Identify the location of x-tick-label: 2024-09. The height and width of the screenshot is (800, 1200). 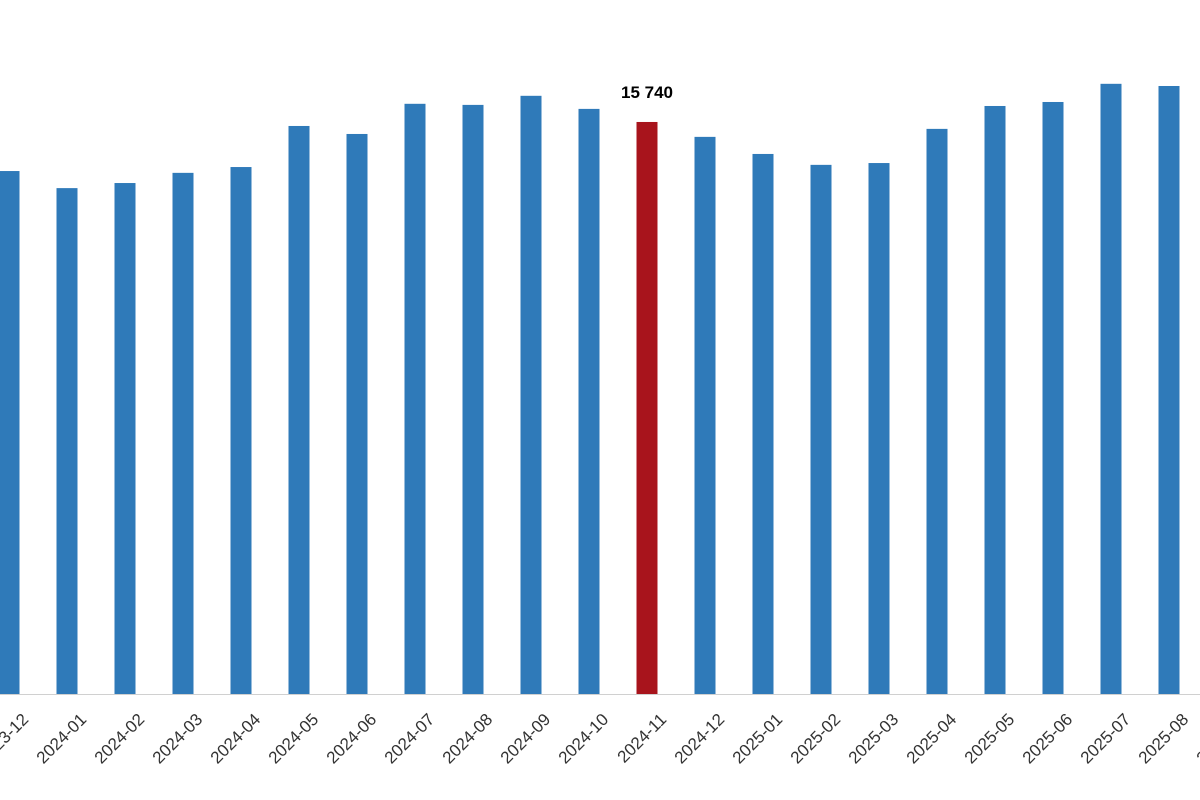
(526, 739).